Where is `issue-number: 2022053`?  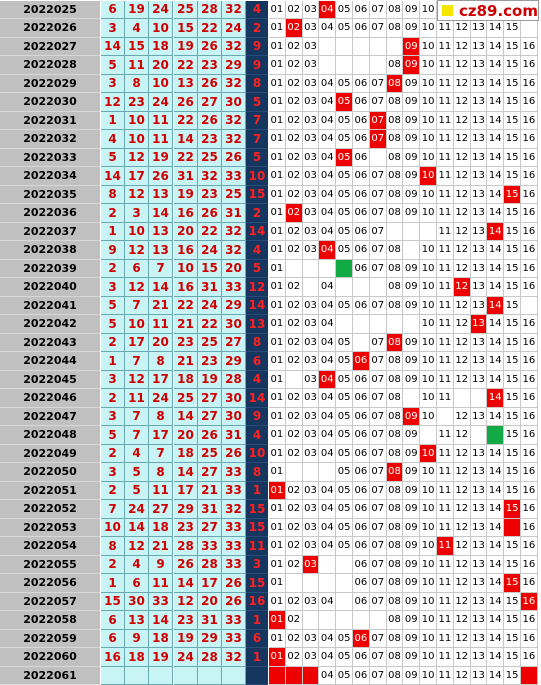 issue-number: 2022053 is located at coordinates (50, 528).